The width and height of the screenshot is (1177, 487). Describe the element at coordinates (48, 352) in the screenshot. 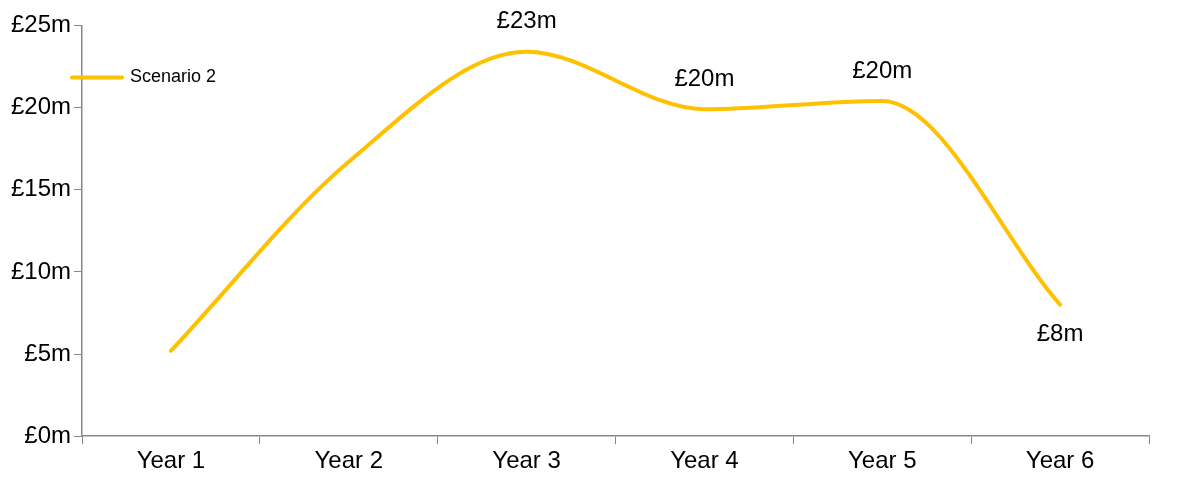

I see `y-tick-label: £5m` at that location.